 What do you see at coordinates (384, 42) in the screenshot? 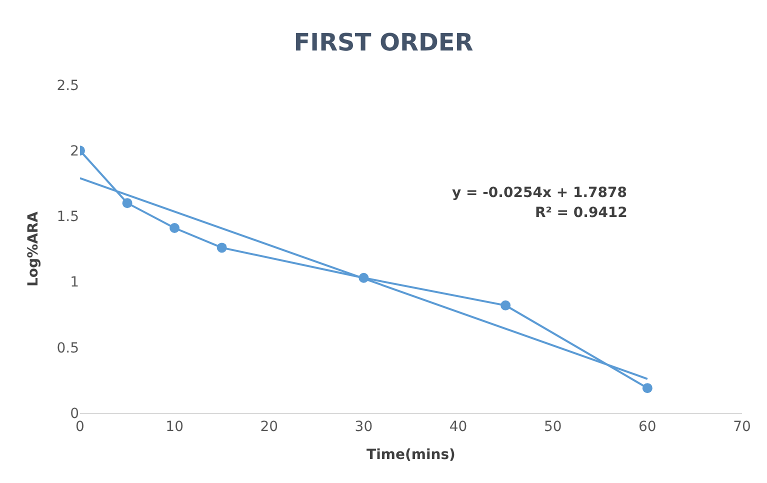
I see `chart-title: FIRST ORDER` at bounding box center [384, 42].